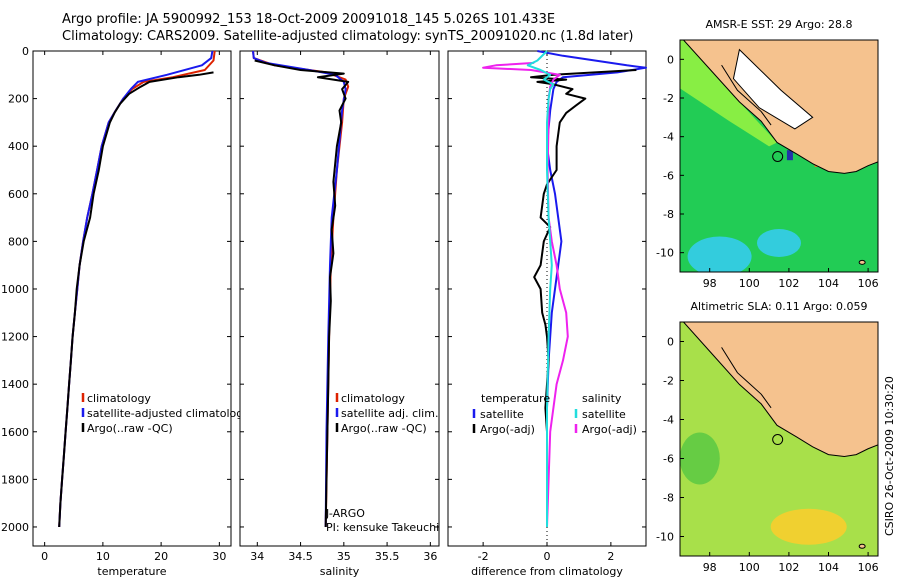 The height and width of the screenshot is (580, 900). Describe the element at coordinates (808, 526) in the screenshot. I see `high-sla-patch` at that location.